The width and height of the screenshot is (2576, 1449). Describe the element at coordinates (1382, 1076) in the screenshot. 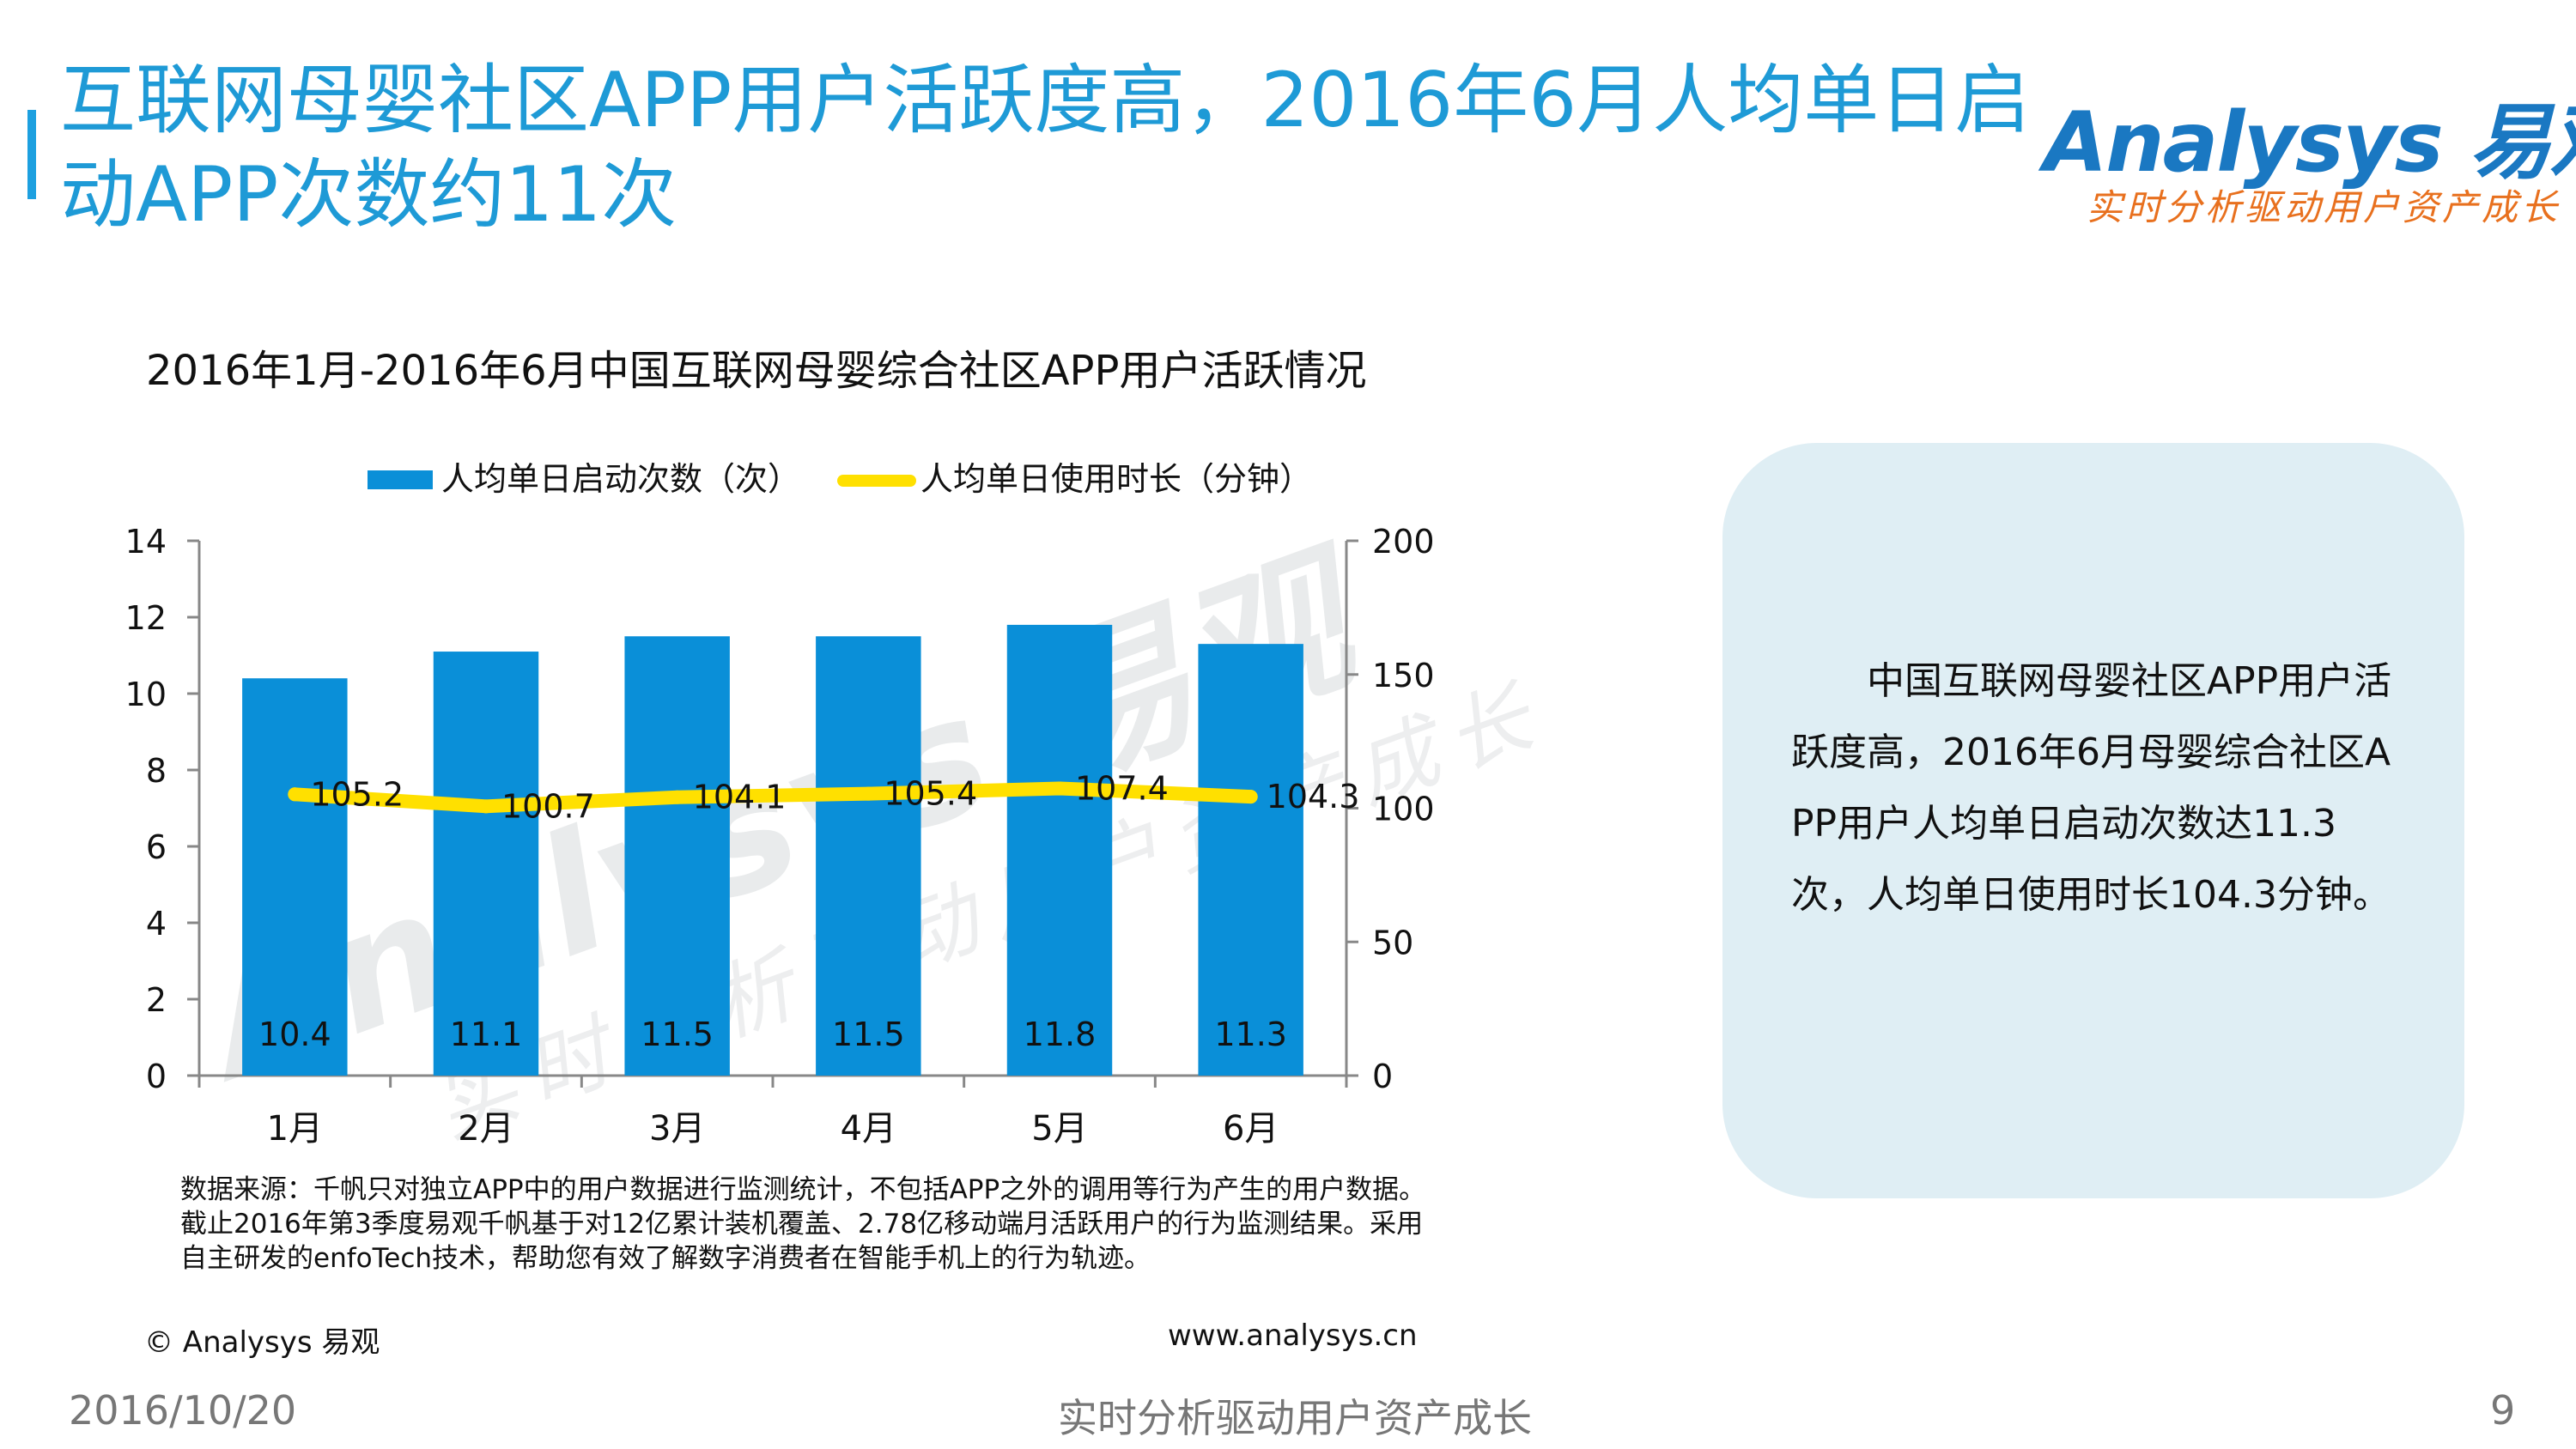

I see `y-right-tick-label: 0` at that location.